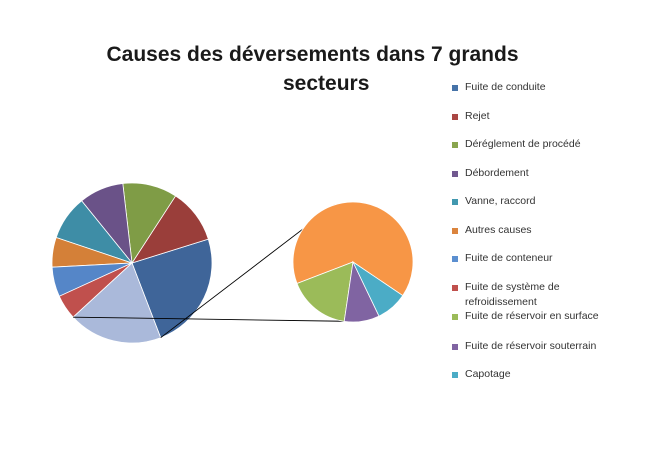  I want to click on legend-label: Fuite de conteneur, so click(509, 258).